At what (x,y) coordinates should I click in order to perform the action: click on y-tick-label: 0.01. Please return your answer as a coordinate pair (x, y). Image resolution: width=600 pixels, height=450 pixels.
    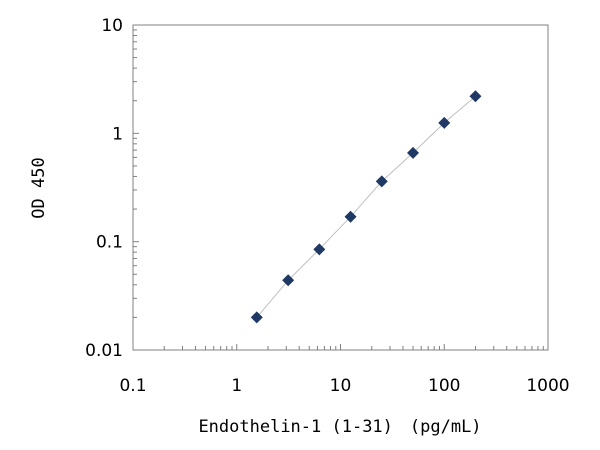
    Looking at the image, I should click on (104, 351).